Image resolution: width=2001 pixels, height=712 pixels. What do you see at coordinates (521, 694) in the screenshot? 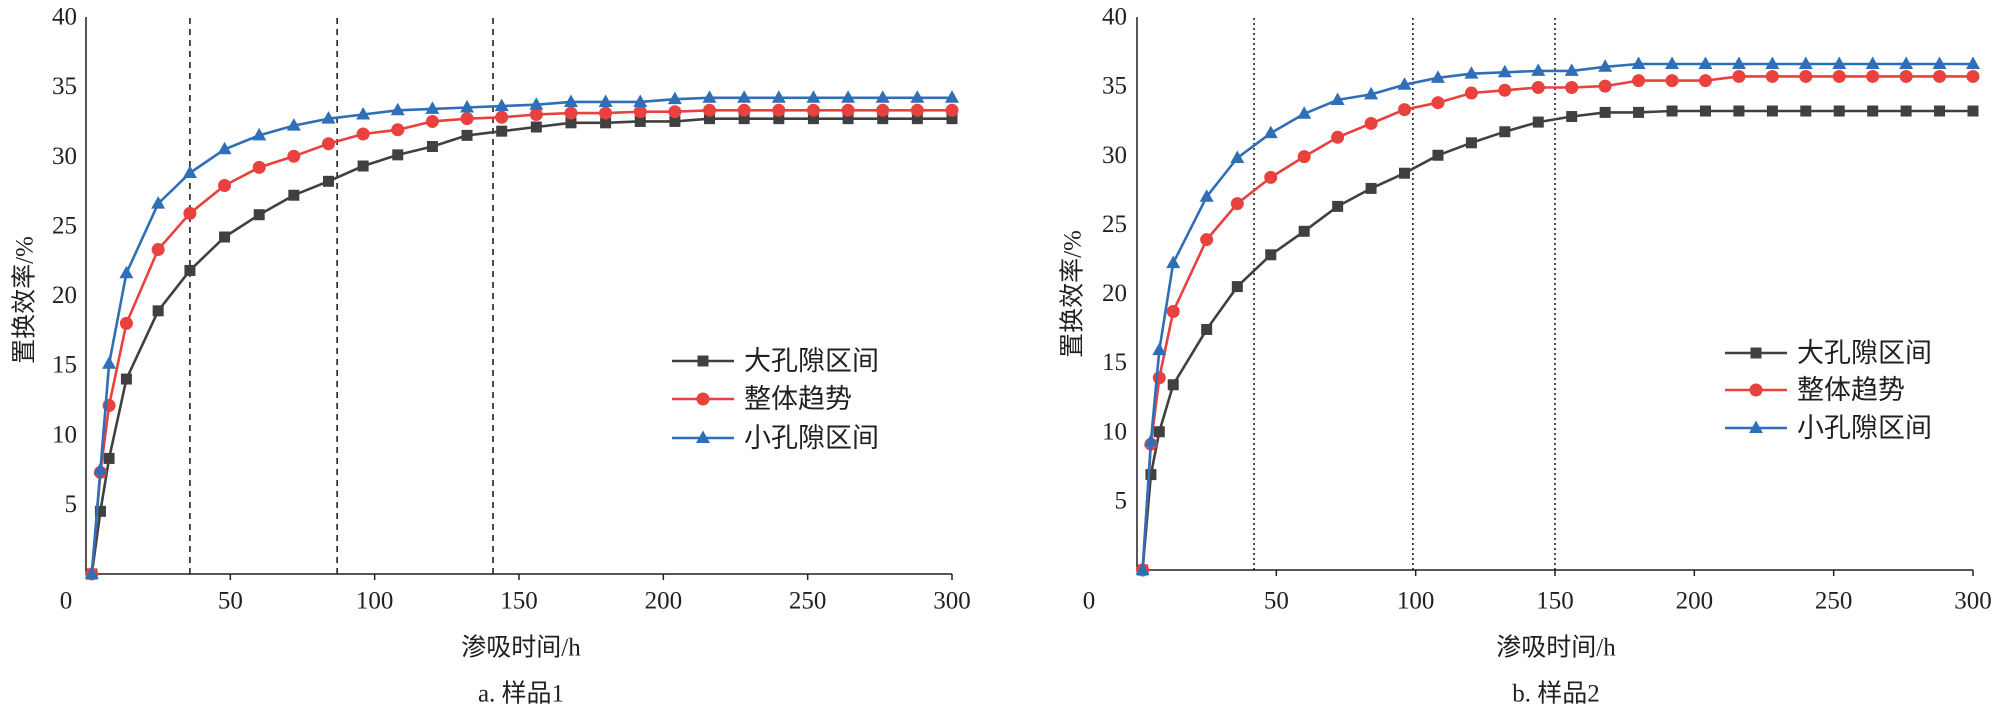
I see `chart-caption: a. 样品1` at bounding box center [521, 694].